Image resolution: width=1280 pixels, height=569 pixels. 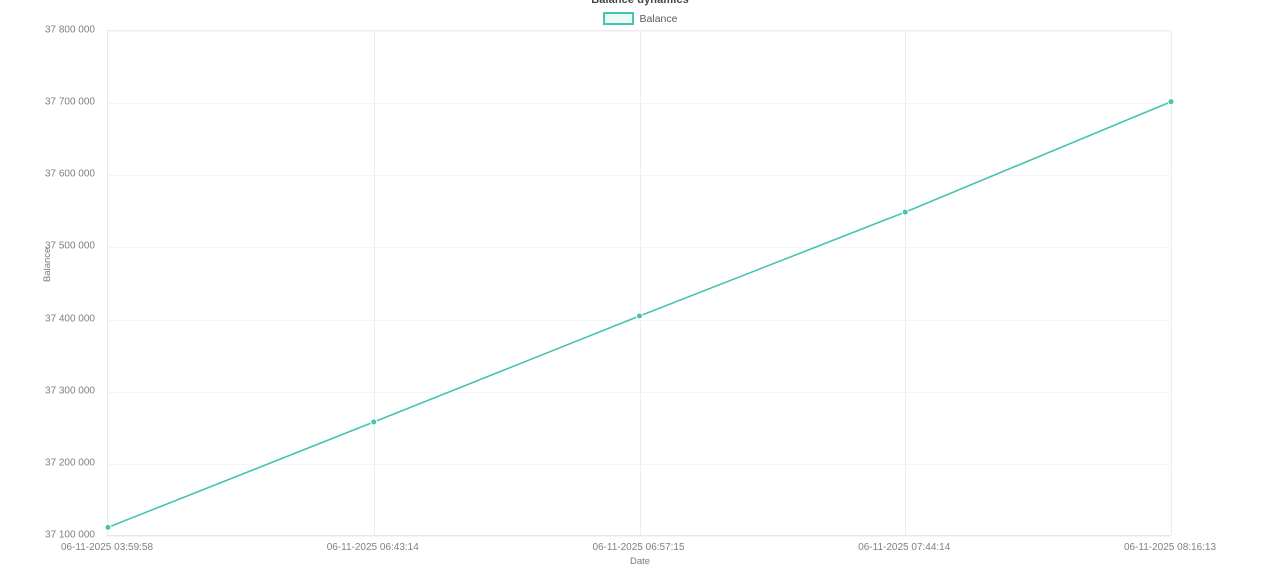 What do you see at coordinates (47, 264) in the screenshot?
I see `y-axis-title: Balance` at bounding box center [47, 264].